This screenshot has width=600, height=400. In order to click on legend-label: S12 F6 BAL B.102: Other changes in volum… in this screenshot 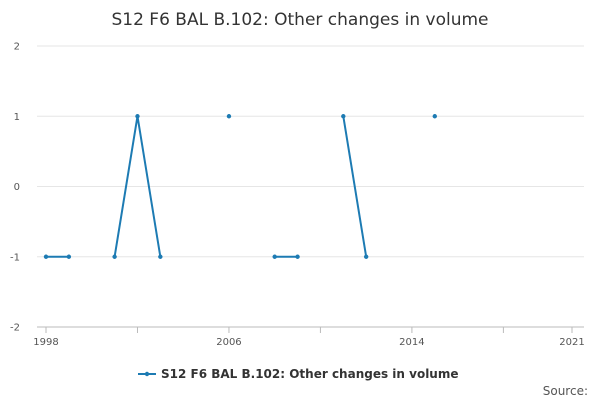, I will do `click(310, 374)`.